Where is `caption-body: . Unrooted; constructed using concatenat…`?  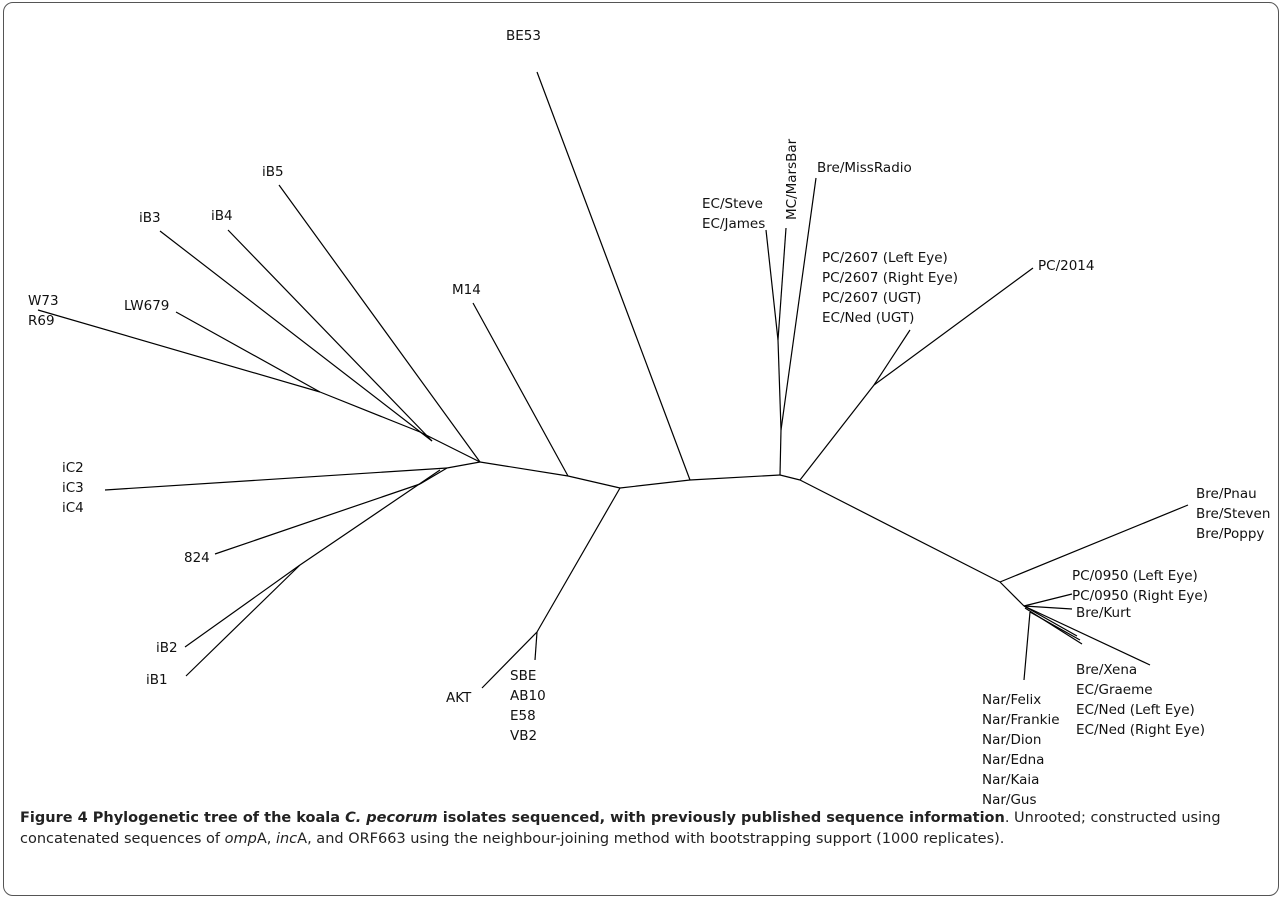
caption-body: . Unrooted; constructed using concatenat… is located at coordinates (620, 828).